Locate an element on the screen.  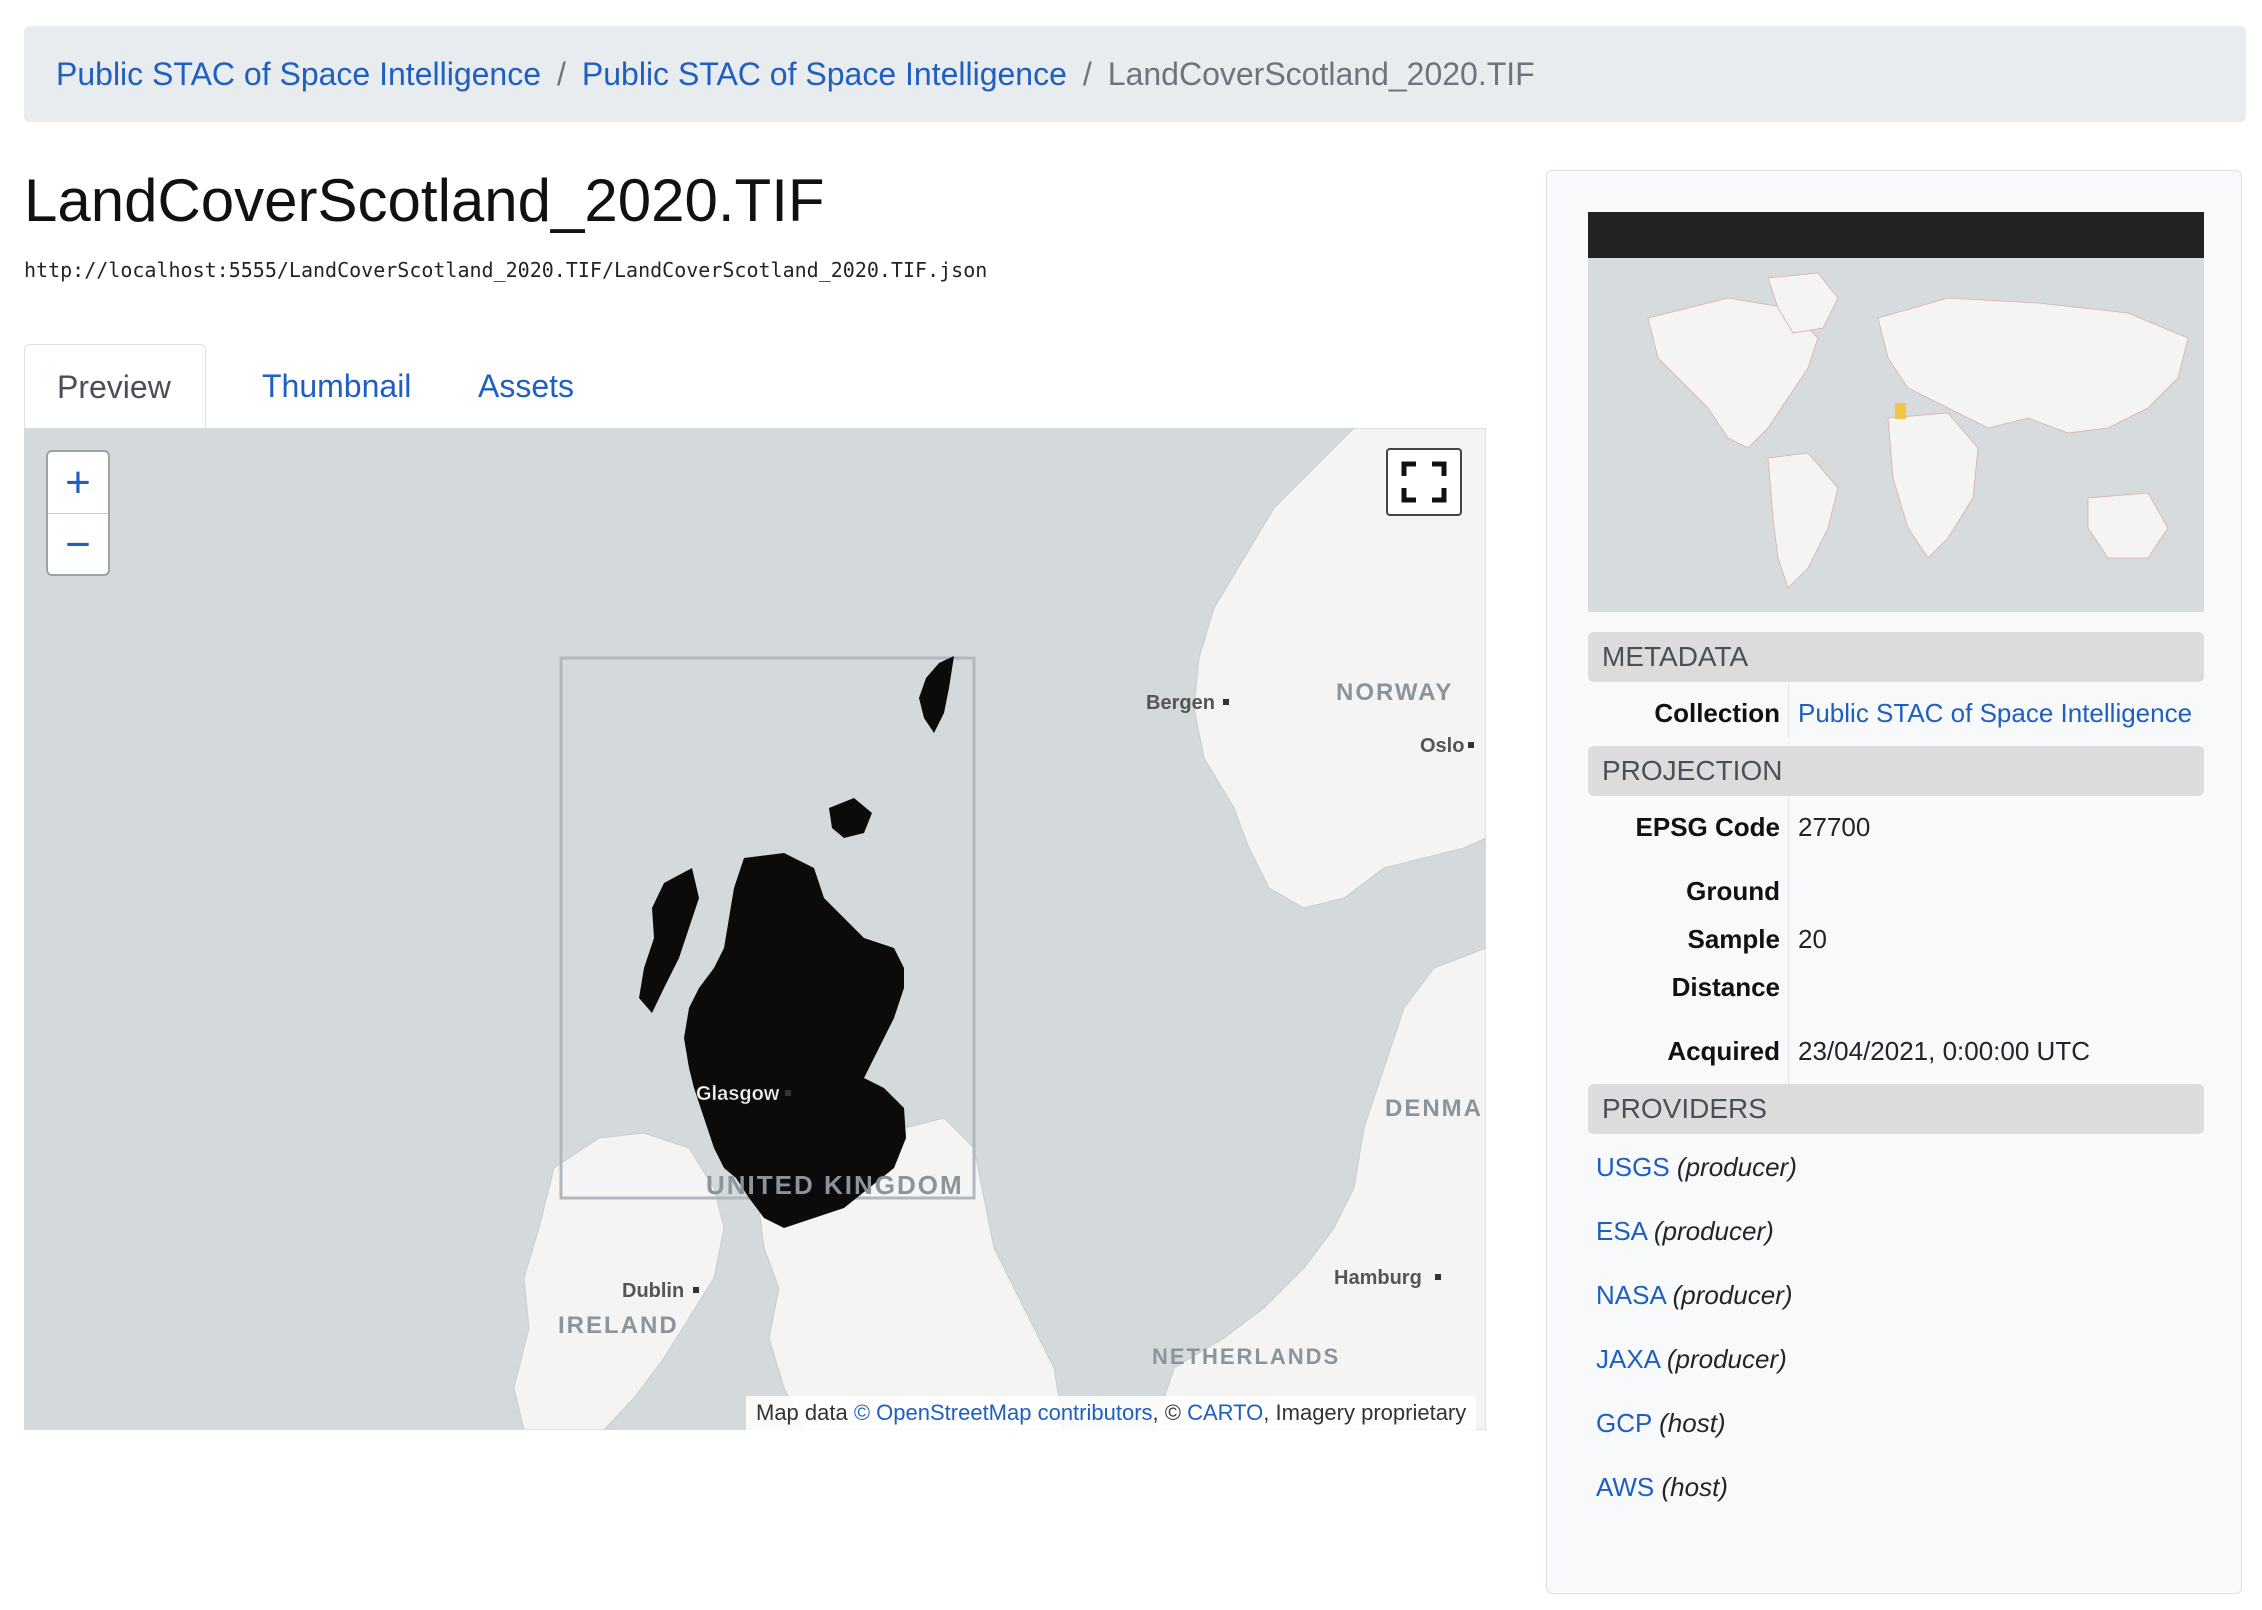
provider-item: GCP (host) is located at coordinates (1661, 1423).